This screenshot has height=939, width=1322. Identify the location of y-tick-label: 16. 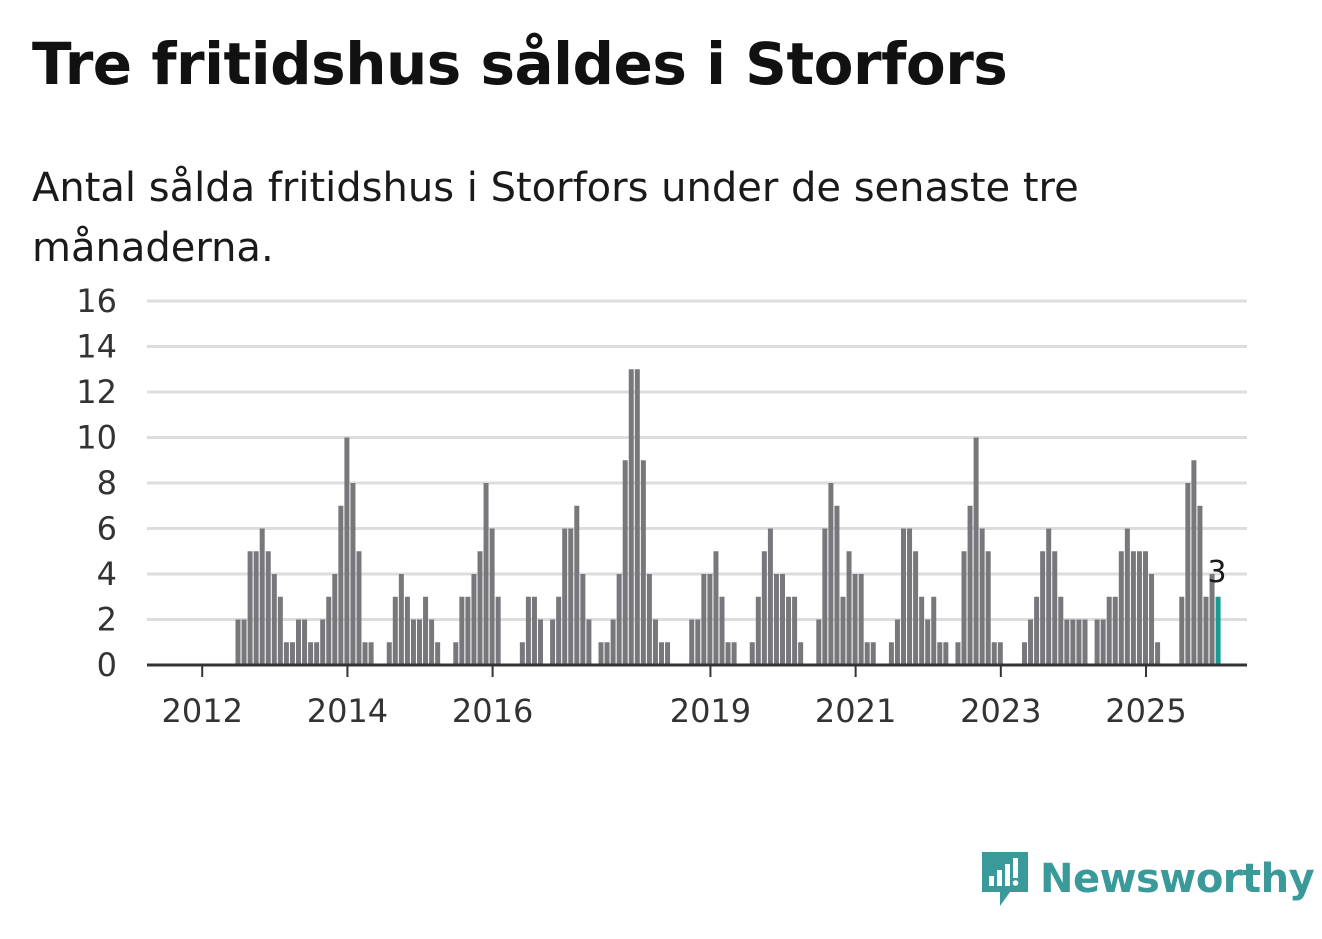
(96, 301).